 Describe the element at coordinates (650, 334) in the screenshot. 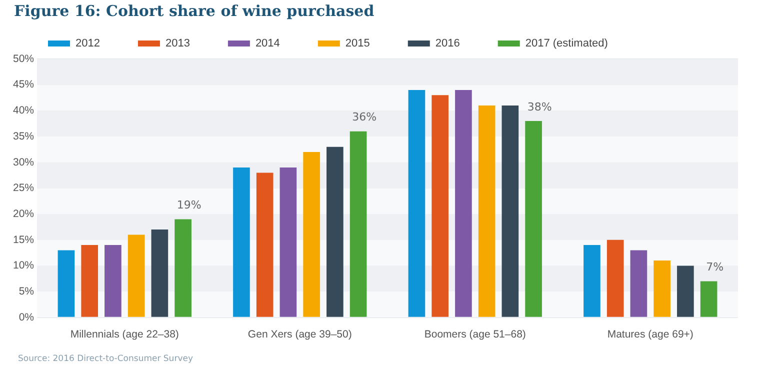

I see `x-tick-label: Matures (age 69+)` at that location.